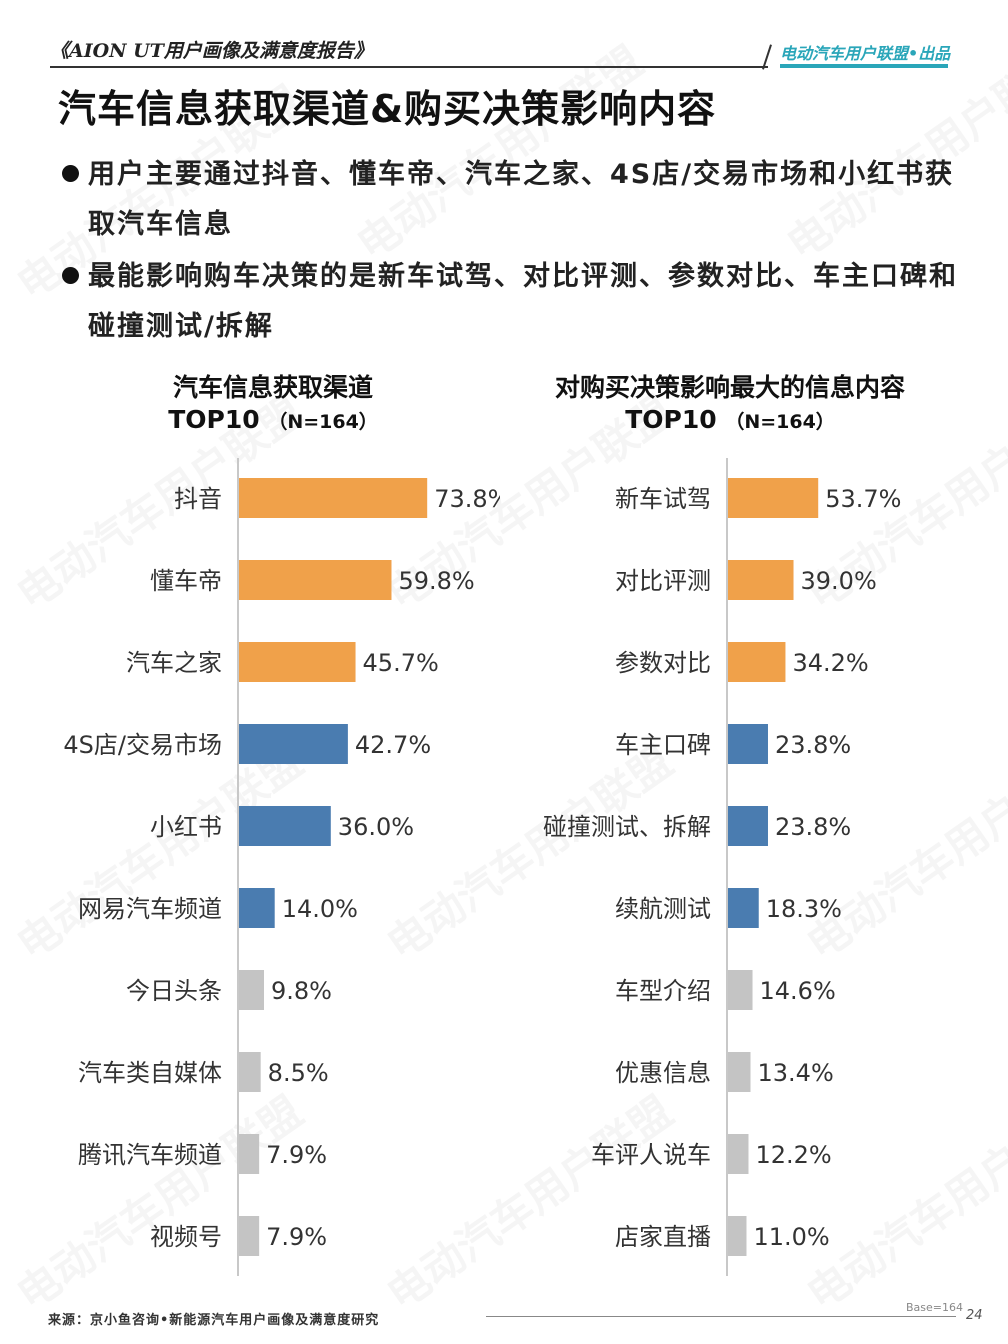 Image resolution: width=1008 pixels, height=1344 pixels. I want to click on report-title: 《AION UT用户画像及满意度报告》, so click(211, 51).